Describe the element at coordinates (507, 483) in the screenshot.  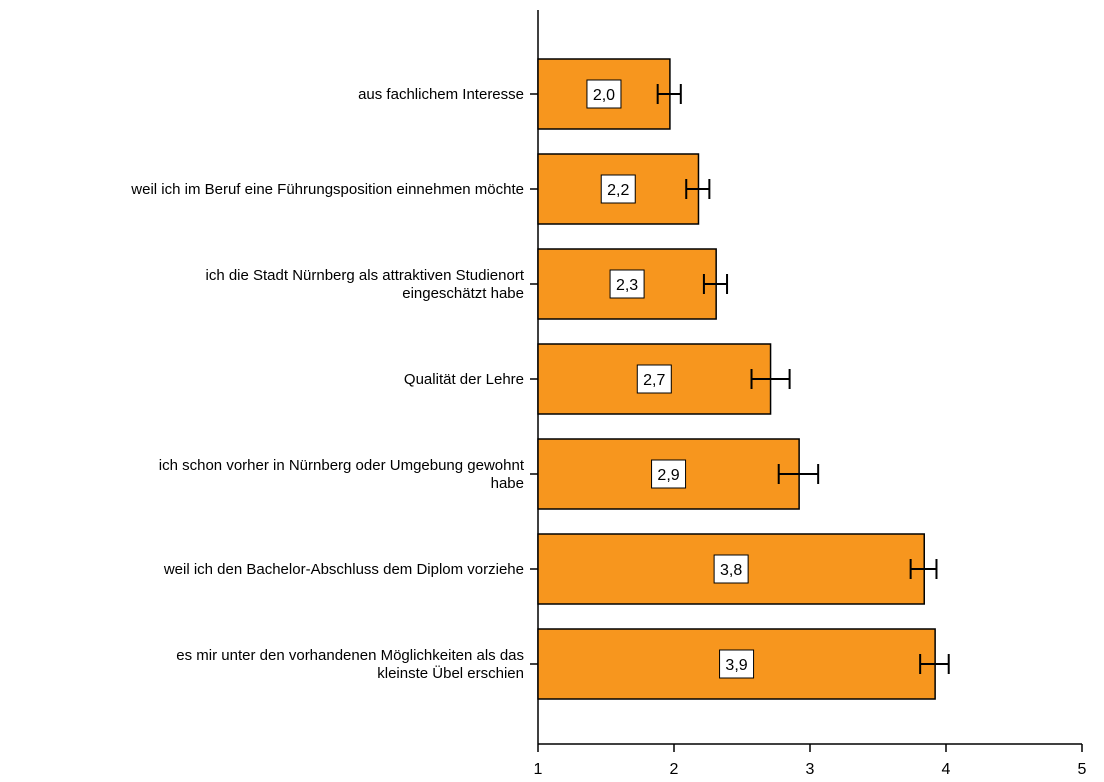
I see `category-label: habe` at that location.